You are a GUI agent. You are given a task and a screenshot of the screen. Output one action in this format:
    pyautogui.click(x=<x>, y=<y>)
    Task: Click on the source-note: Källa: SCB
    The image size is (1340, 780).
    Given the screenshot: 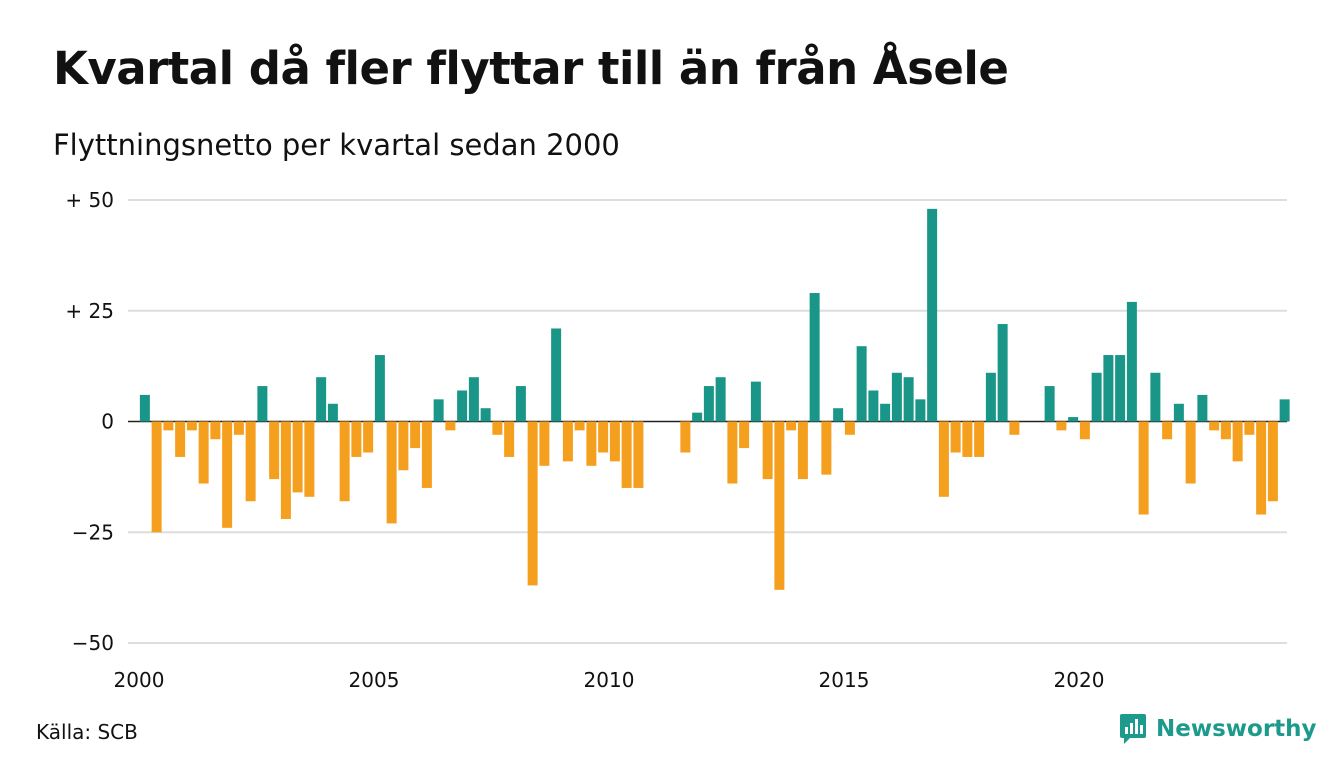 What is the action you would take?
    pyautogui.click(x=87, y=732)
    